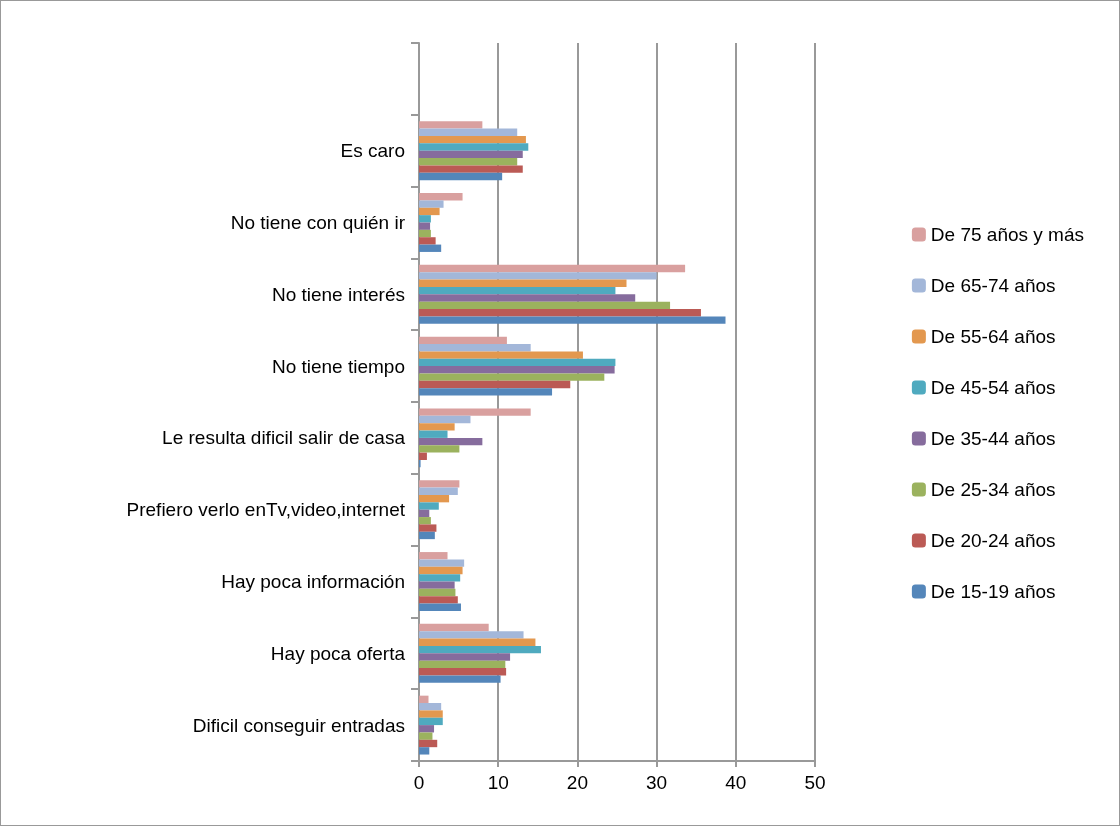 Image resolution: width=1120 pixels, height=826 pixels. Describe the element at coordinates (284, 438) in the screenshot. I see `y-tick-label: Le resulta dificil salir de casa` at that location.